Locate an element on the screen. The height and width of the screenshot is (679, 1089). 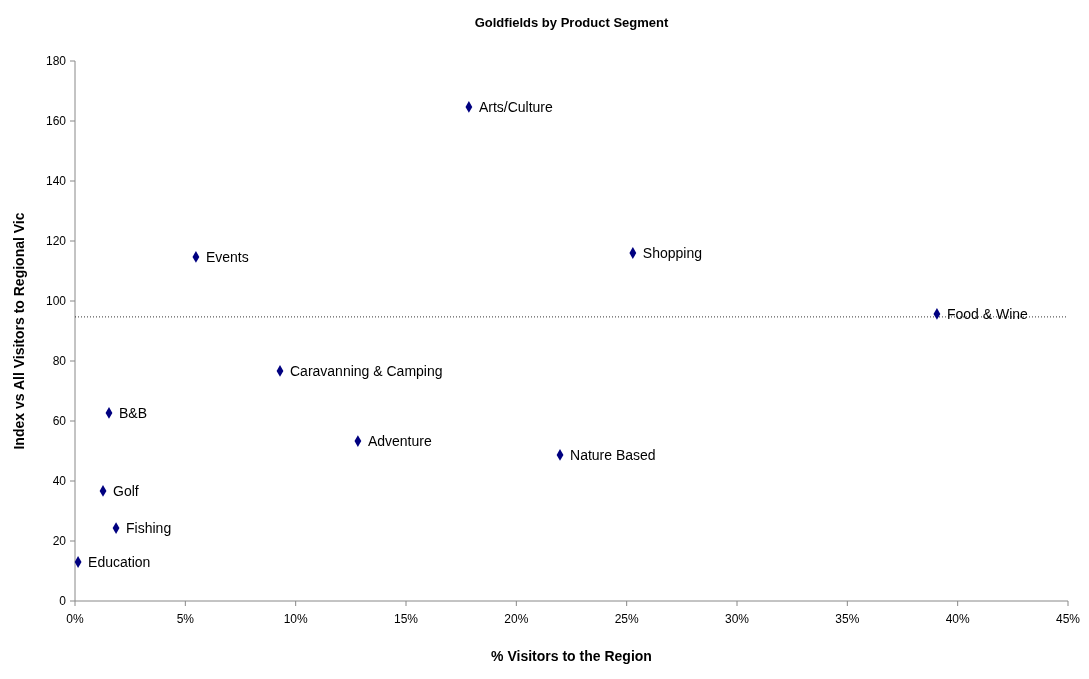
x-tick-label: 40% is located at coordinates (957, 619).